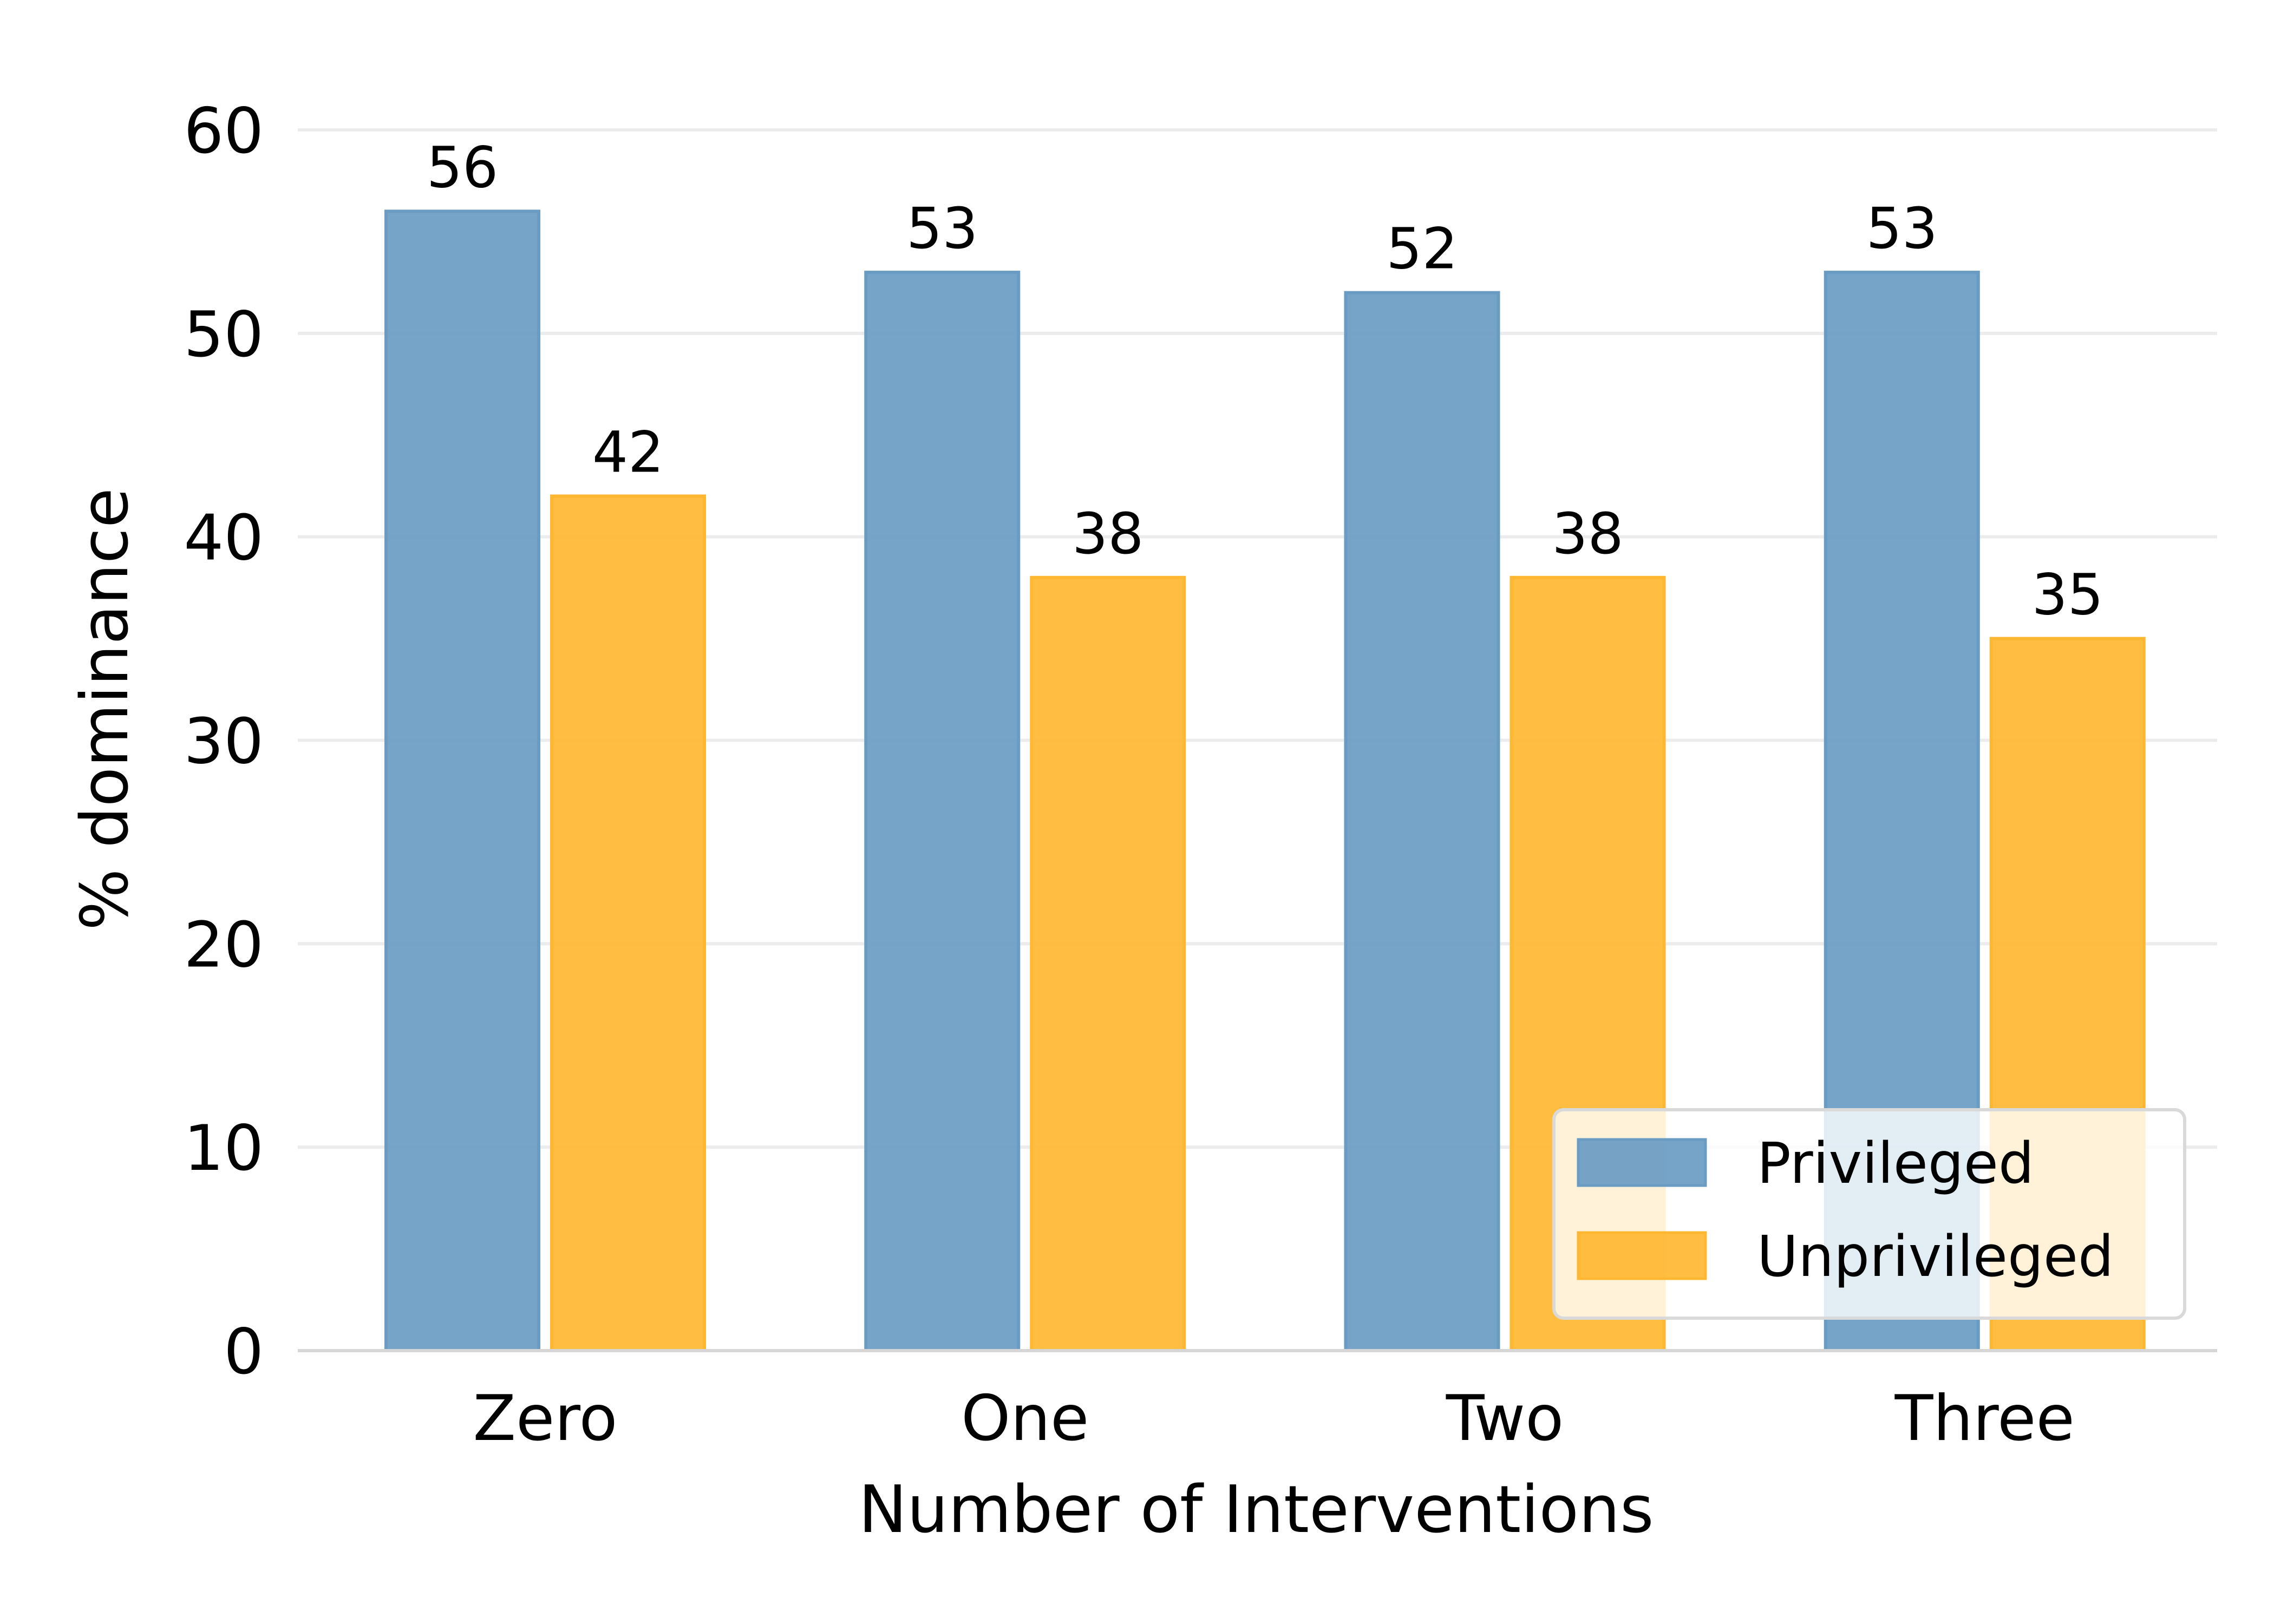 The width and height of the screenshot is (2274, 1624). Describe the element at coordinates (628, 923) in the screenshot. I see `bar-unprivileged-zero` at that location.